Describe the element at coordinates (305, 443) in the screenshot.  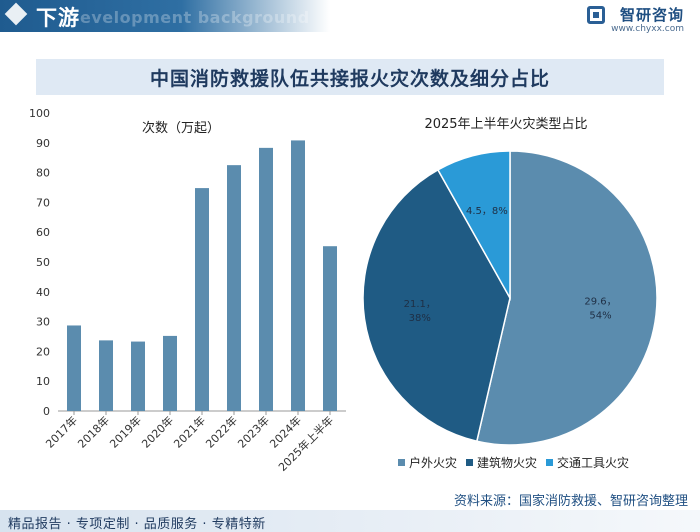
I see `bar-x-tick-label: 2025年上半年` at that location.